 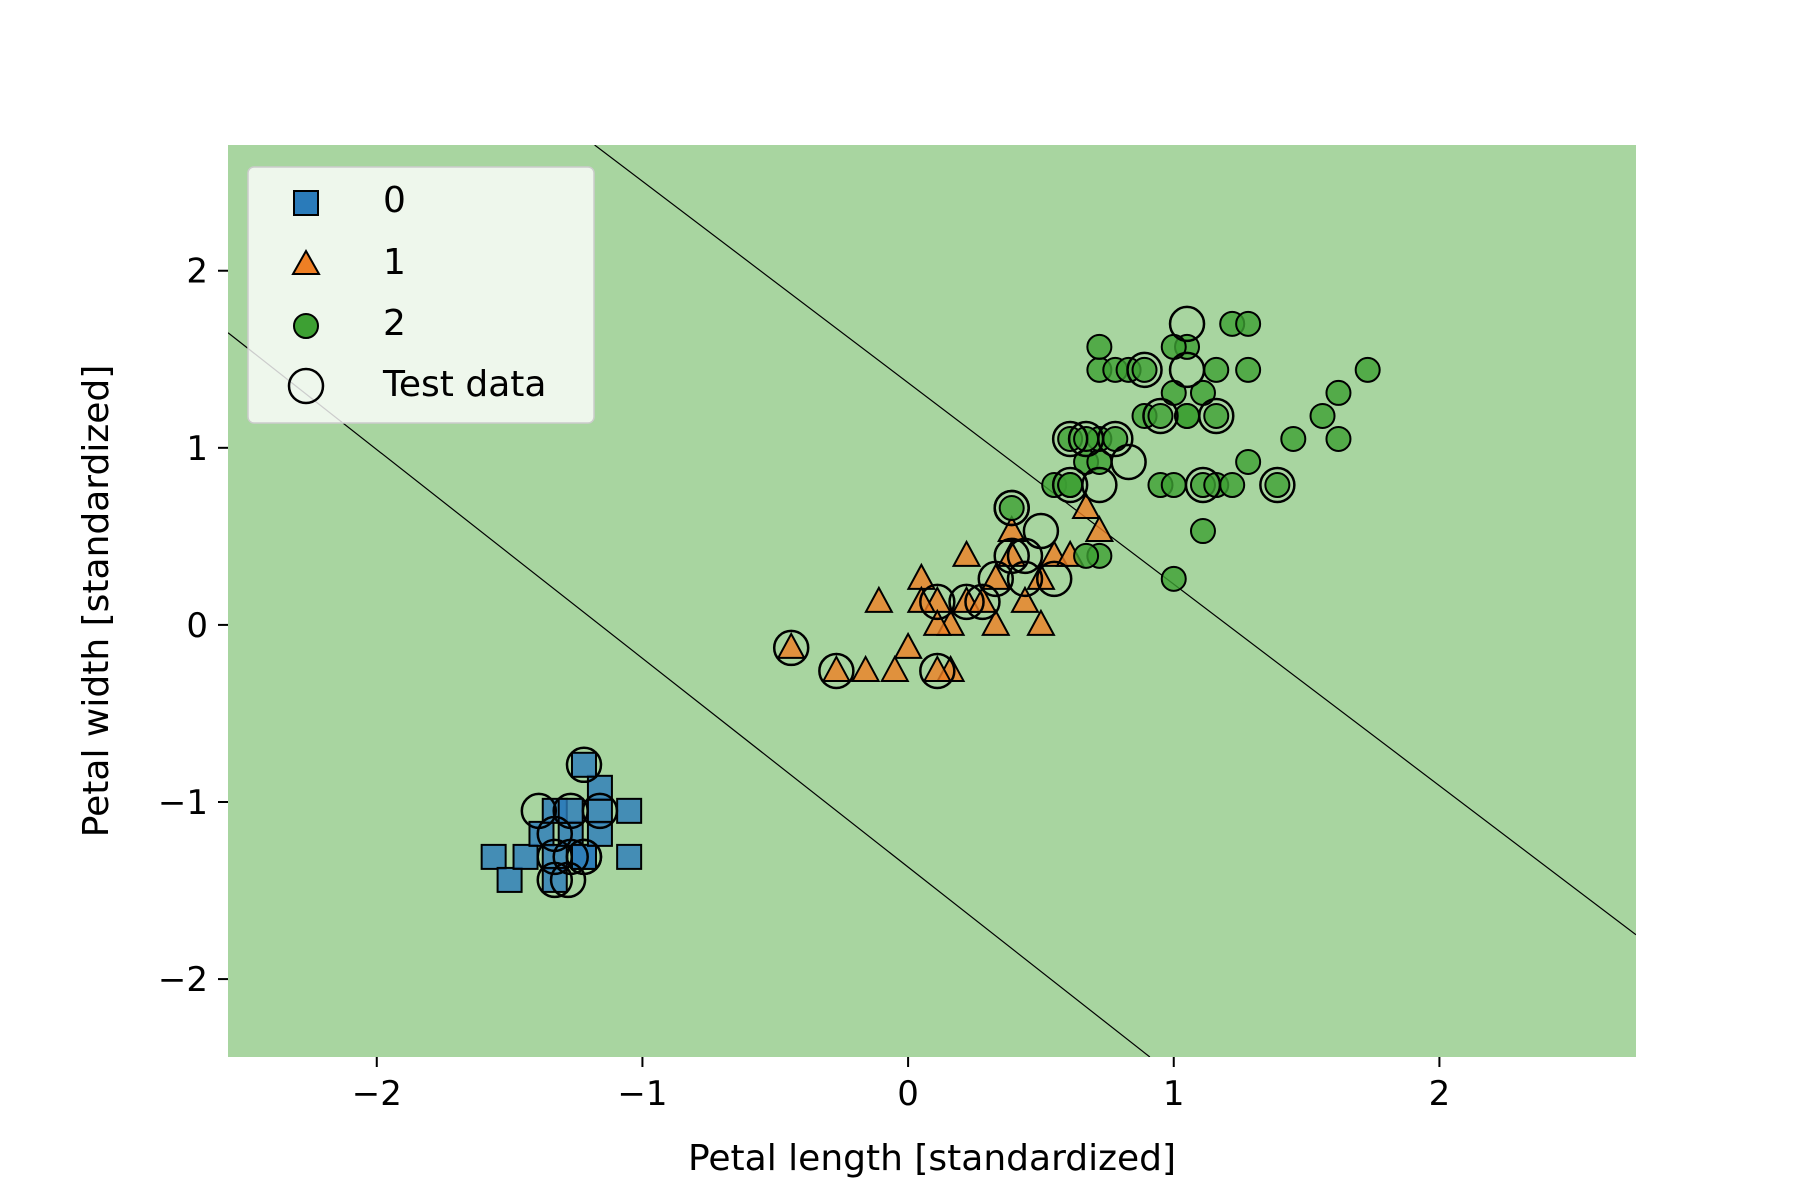 I want to click on y-tick-label: 2, so click(x=197, y=272).